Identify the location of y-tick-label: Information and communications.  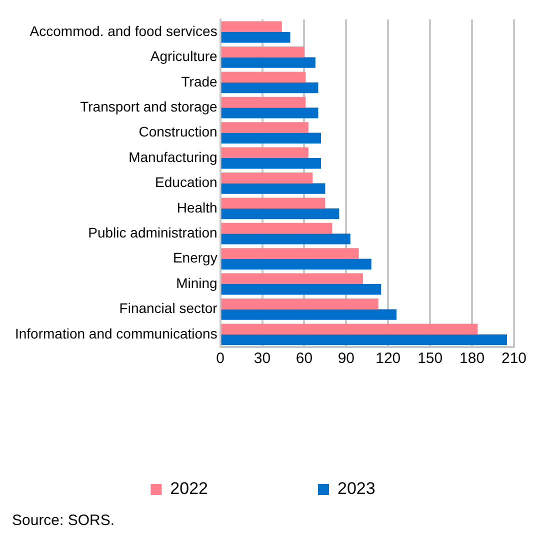
(116, 333).